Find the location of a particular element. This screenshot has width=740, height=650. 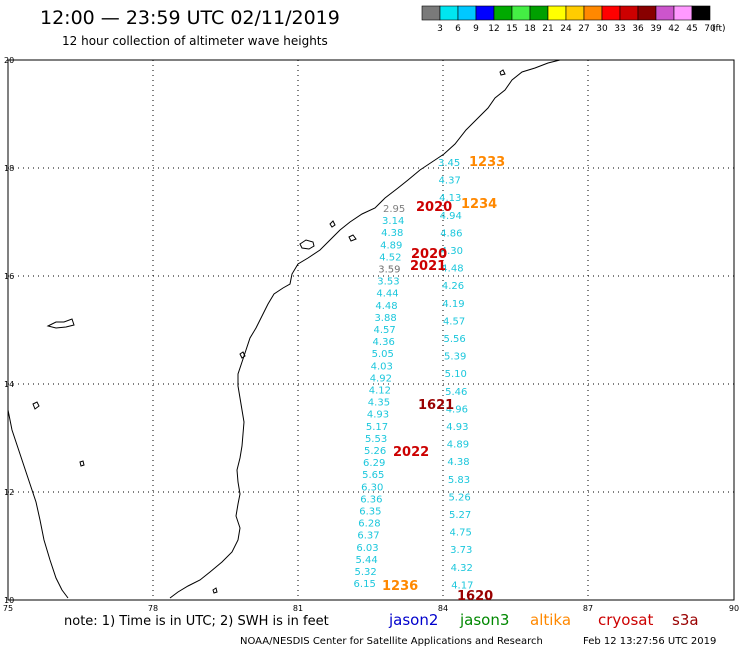

colorbar-tick-label: 24 is located at coordinates (566, 29).